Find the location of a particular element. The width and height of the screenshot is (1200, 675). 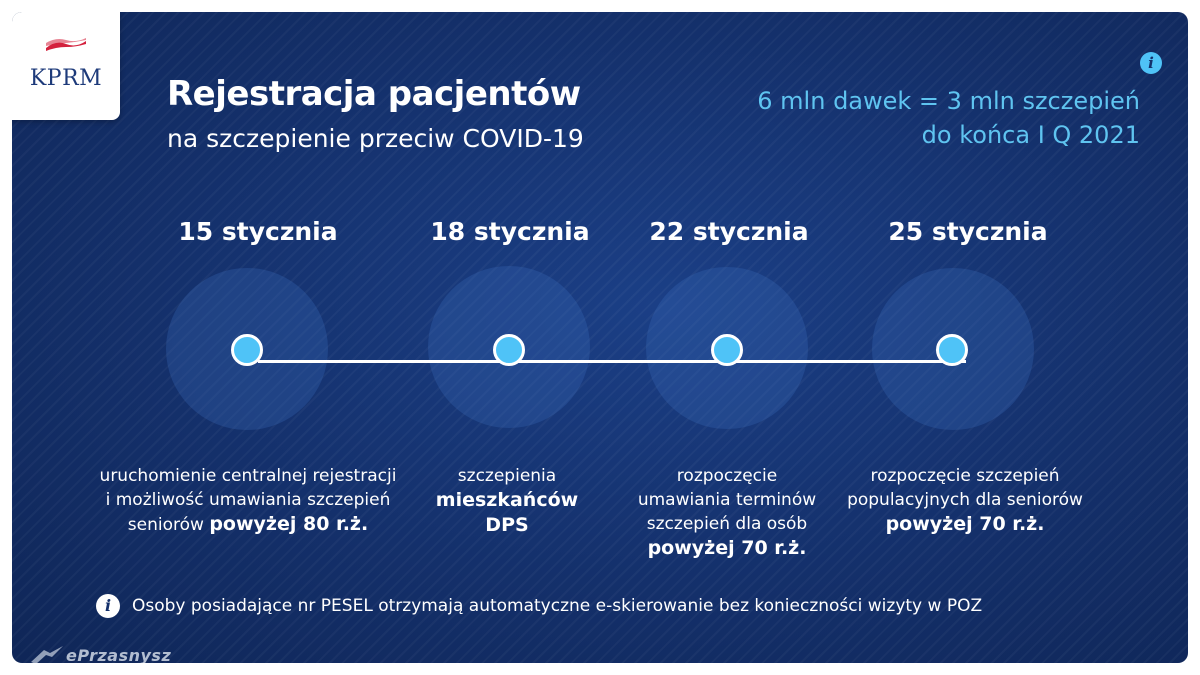

description-text: umawiania terminów is located at coordinates (727, 500).